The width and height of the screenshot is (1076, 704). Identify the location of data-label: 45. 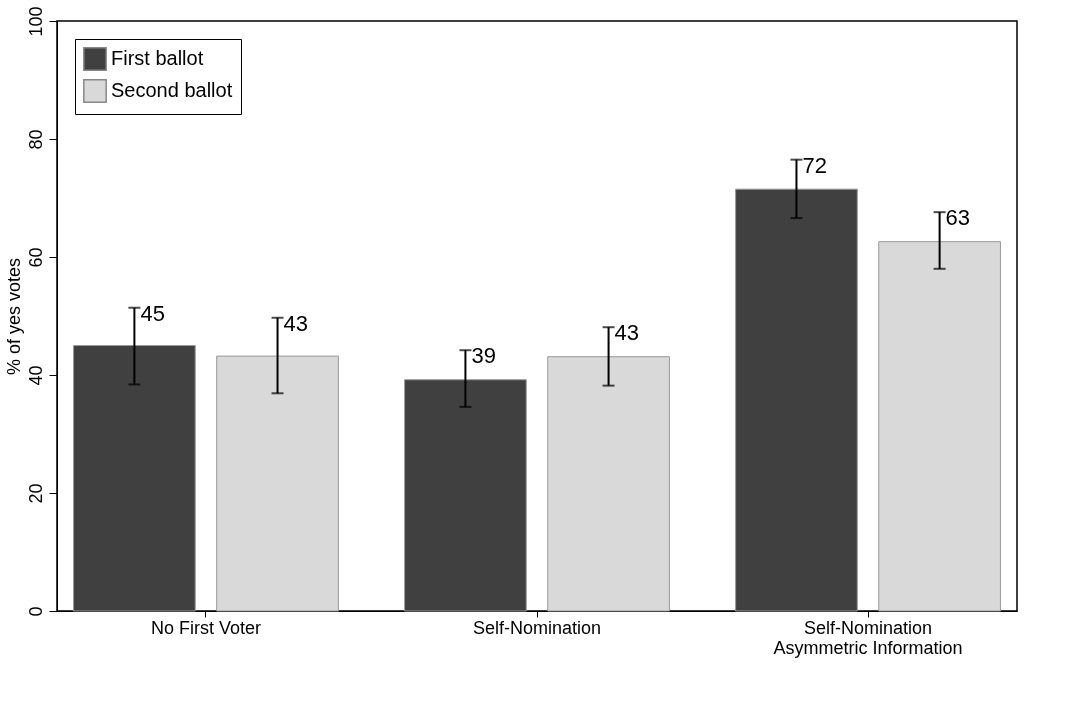
(152, 313).